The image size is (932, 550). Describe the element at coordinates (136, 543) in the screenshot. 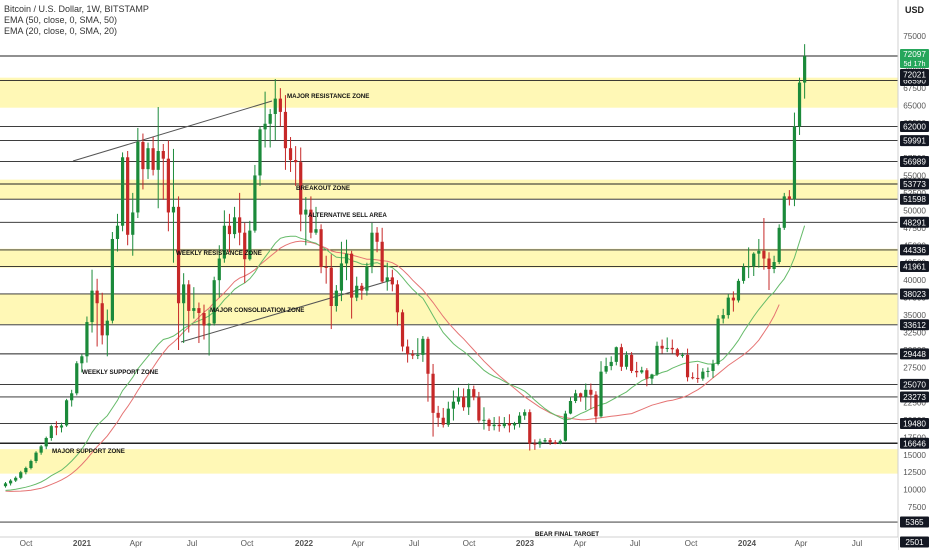

I see `time-tick-label: Apr` at that location.